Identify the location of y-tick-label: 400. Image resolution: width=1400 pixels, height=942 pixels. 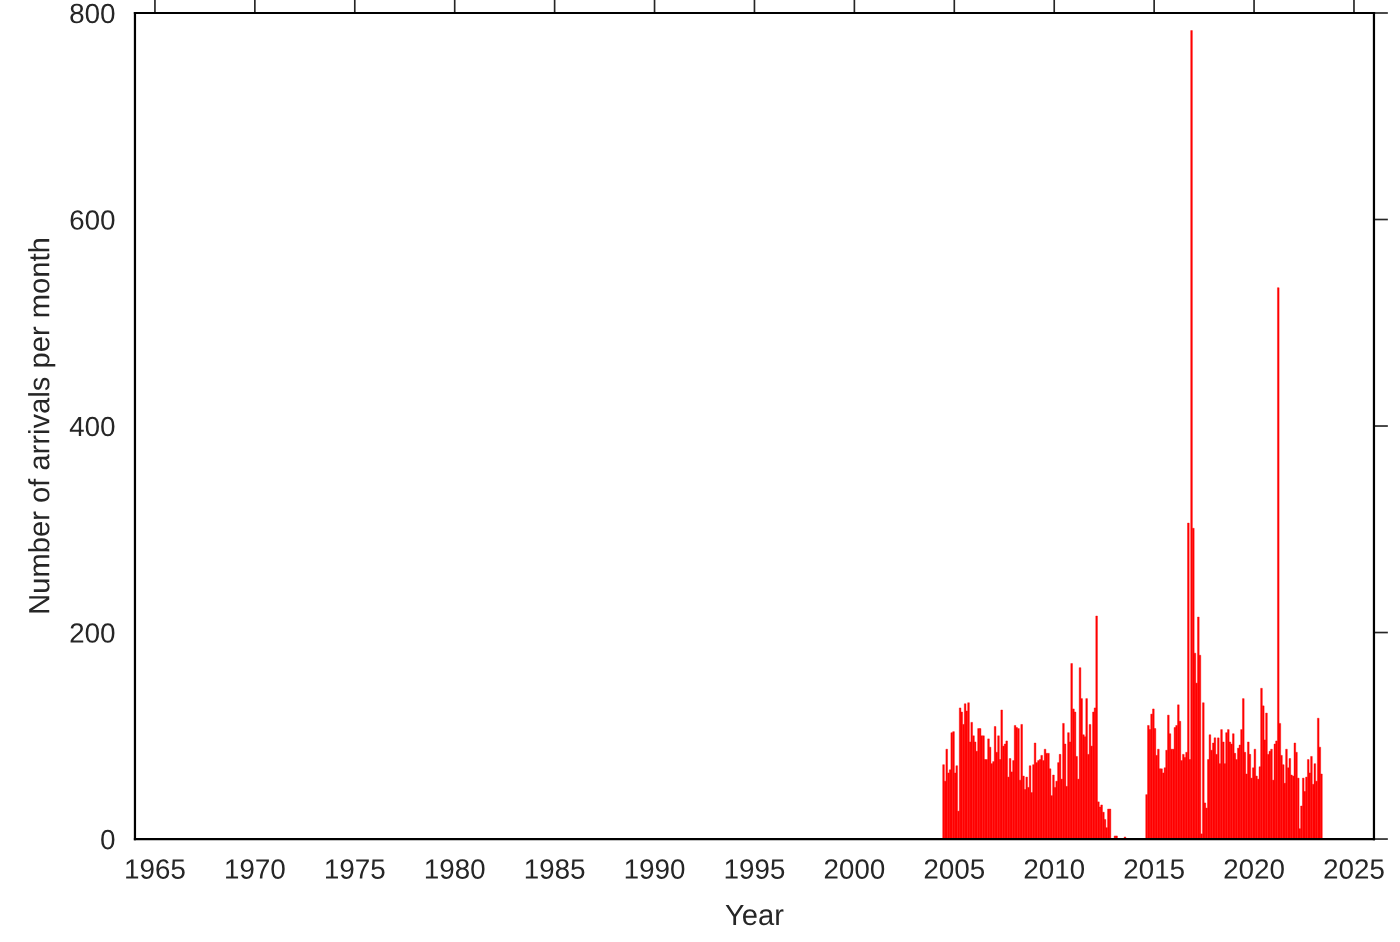
(92, 426).